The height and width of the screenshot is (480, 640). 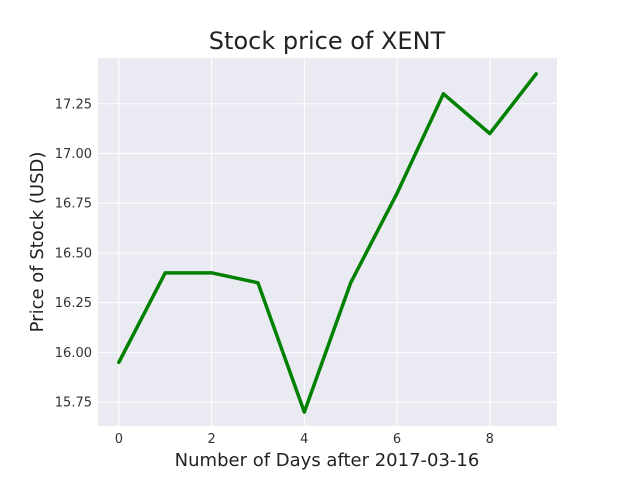 I want to click on x-axis: 0 2 4 6 8, so click(x=304, y=439).